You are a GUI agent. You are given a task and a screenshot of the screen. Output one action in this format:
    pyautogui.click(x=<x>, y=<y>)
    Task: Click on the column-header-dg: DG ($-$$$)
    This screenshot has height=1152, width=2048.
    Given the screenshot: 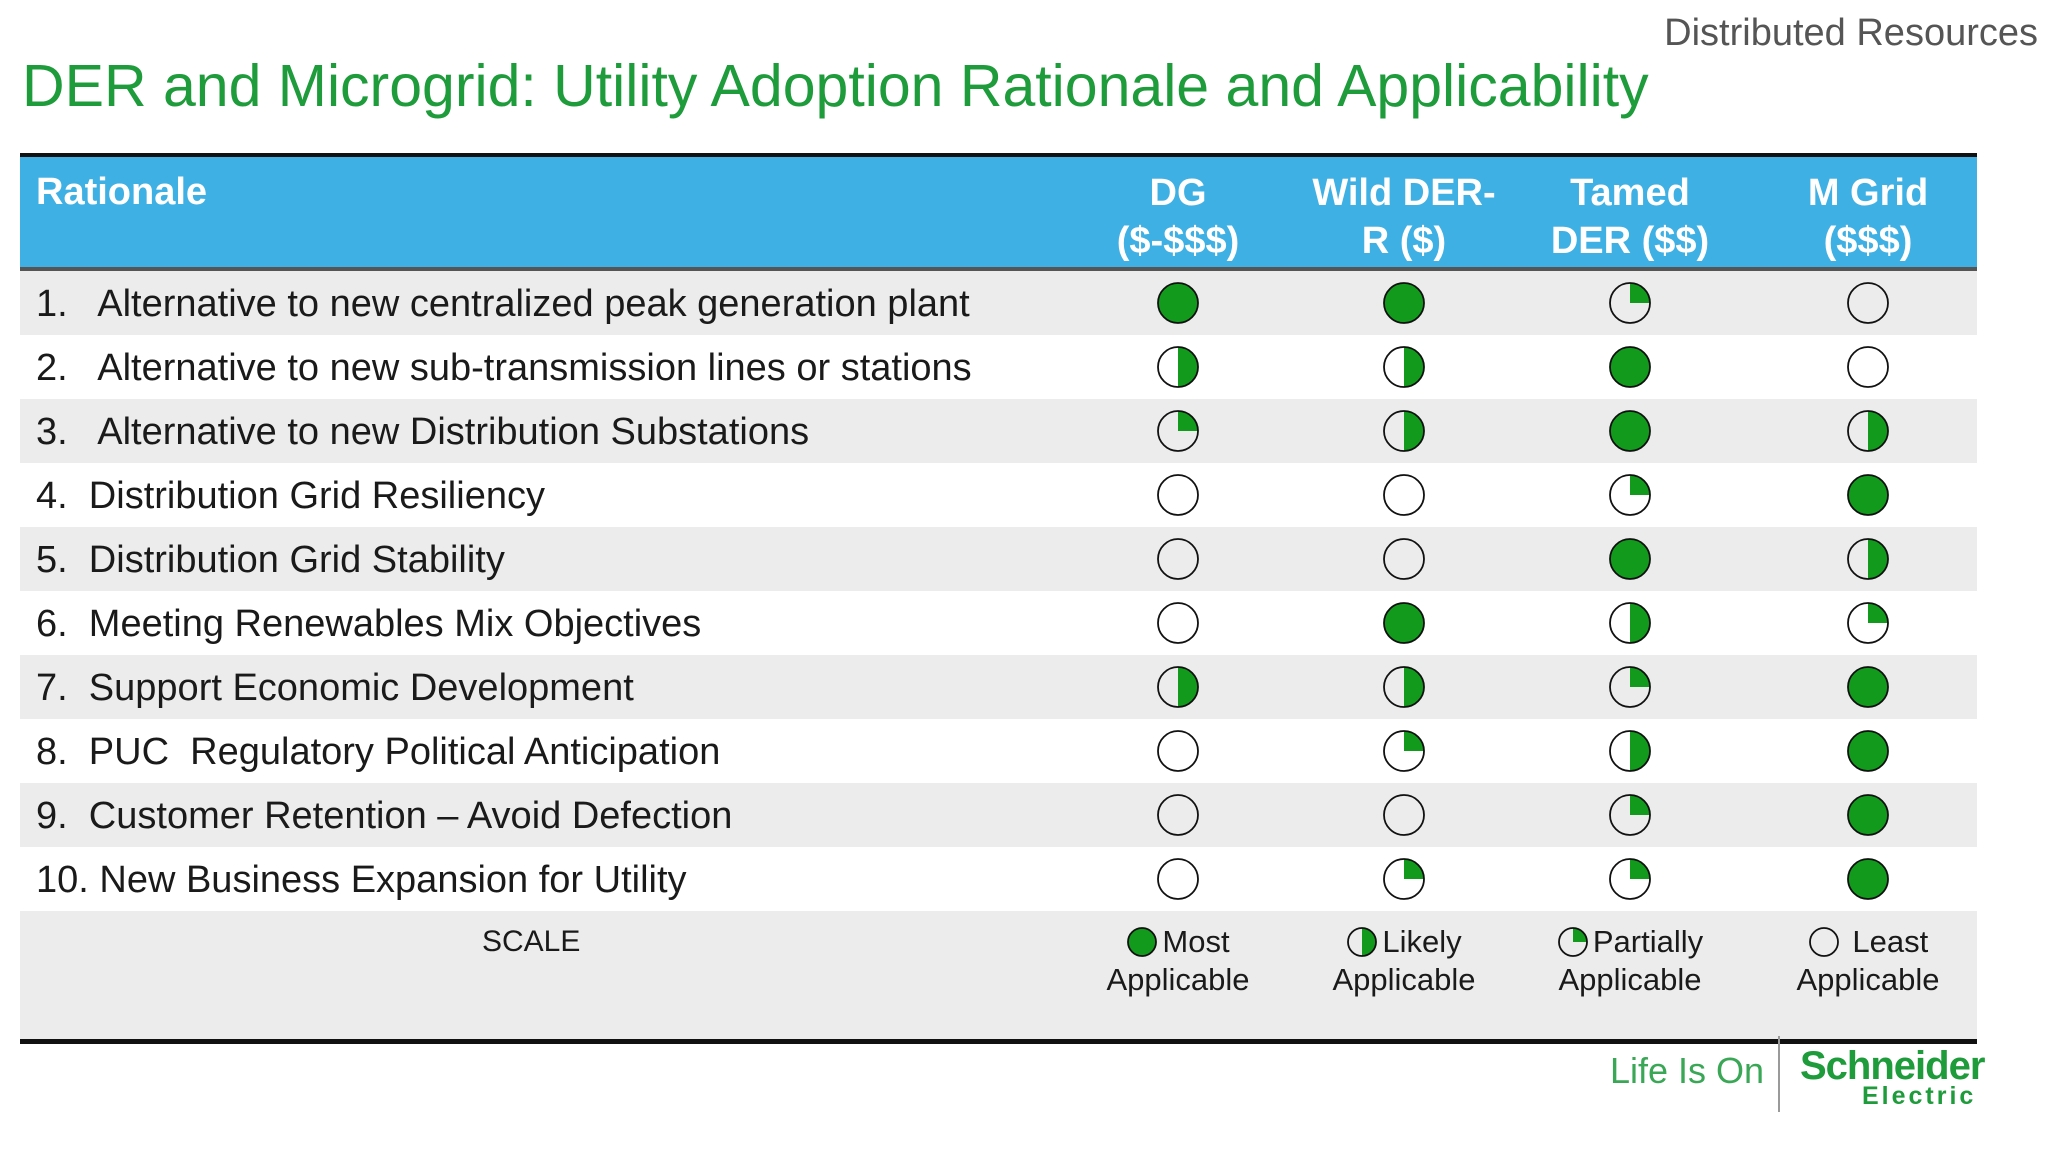 What is the action you would take?
    pyautogui.click(x=1178, y=217)
    